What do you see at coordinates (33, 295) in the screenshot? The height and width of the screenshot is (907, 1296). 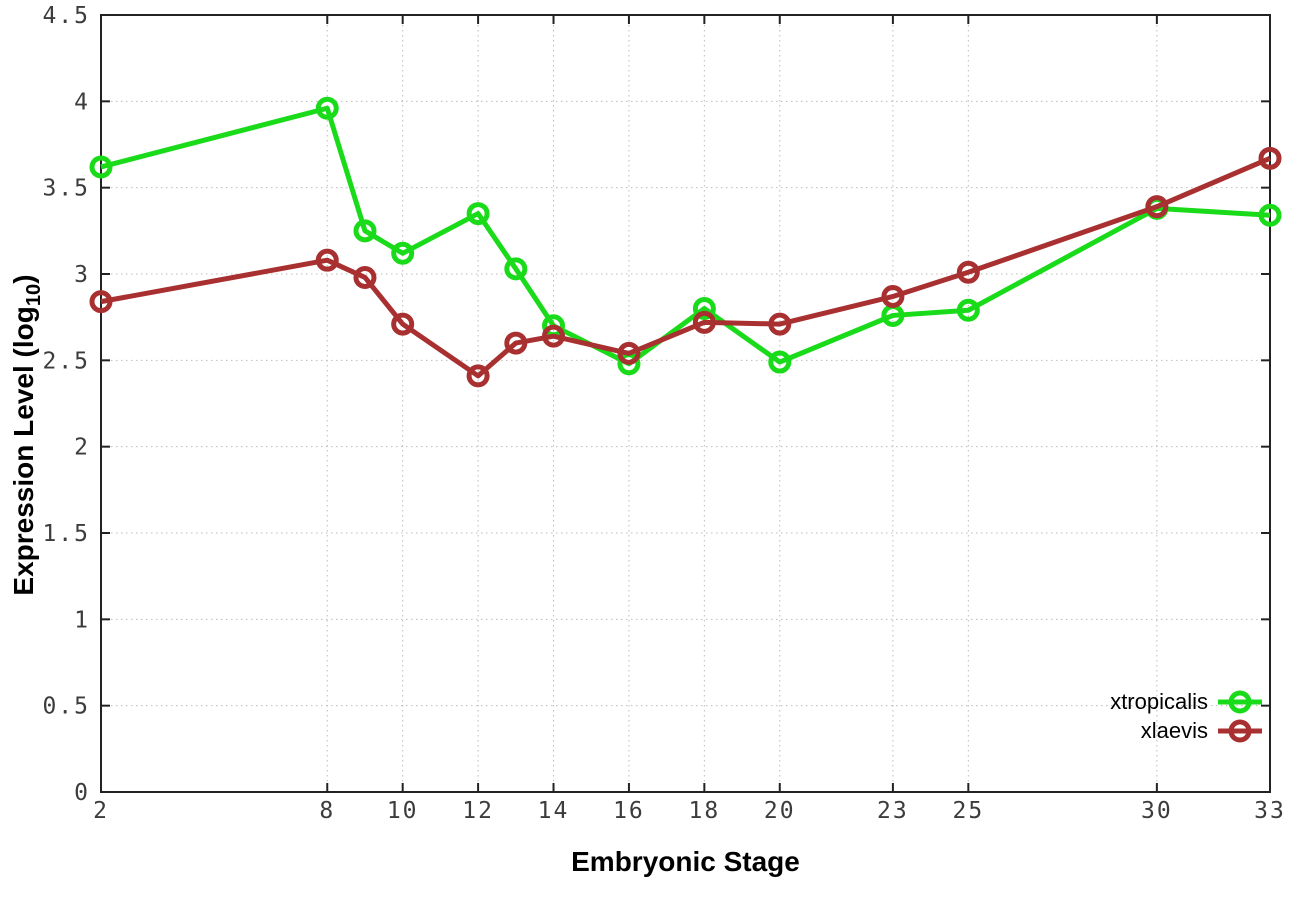 I see `y-axis-title-subscript: 10` at bounding box center [33, 295].